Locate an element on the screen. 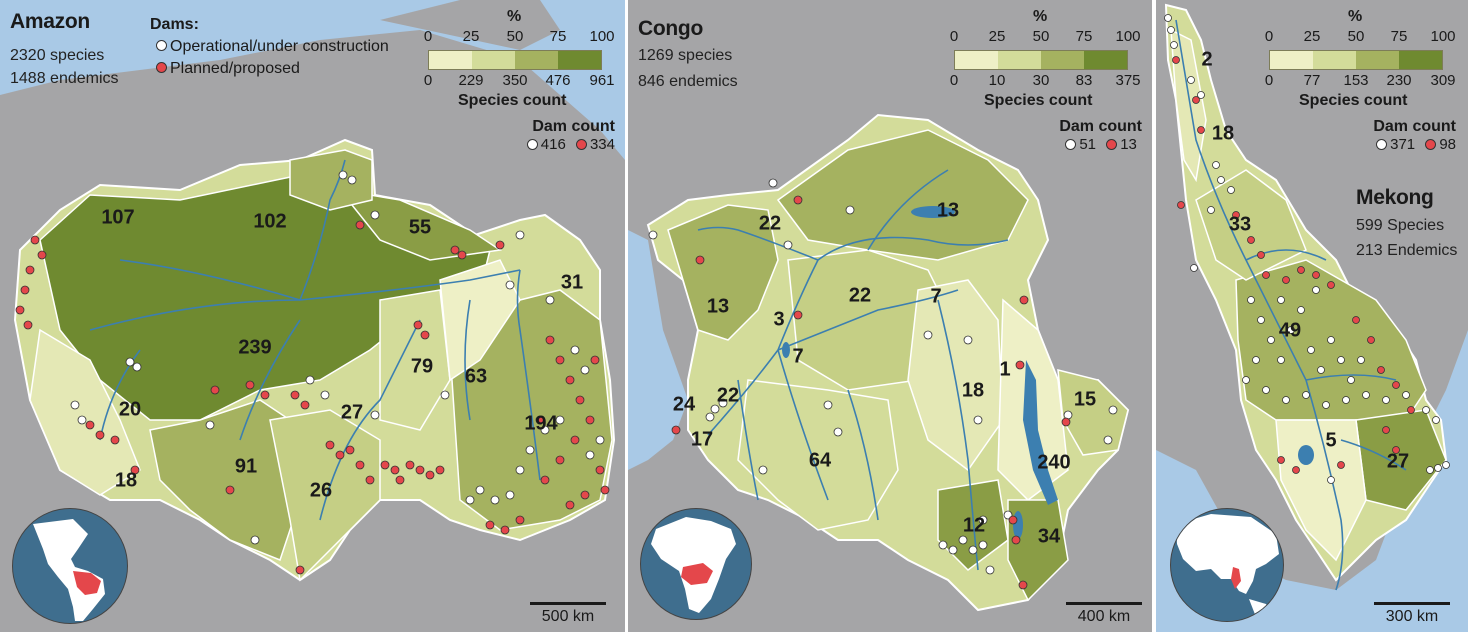  basin-label: 194 is located at coordinates (541, 423).